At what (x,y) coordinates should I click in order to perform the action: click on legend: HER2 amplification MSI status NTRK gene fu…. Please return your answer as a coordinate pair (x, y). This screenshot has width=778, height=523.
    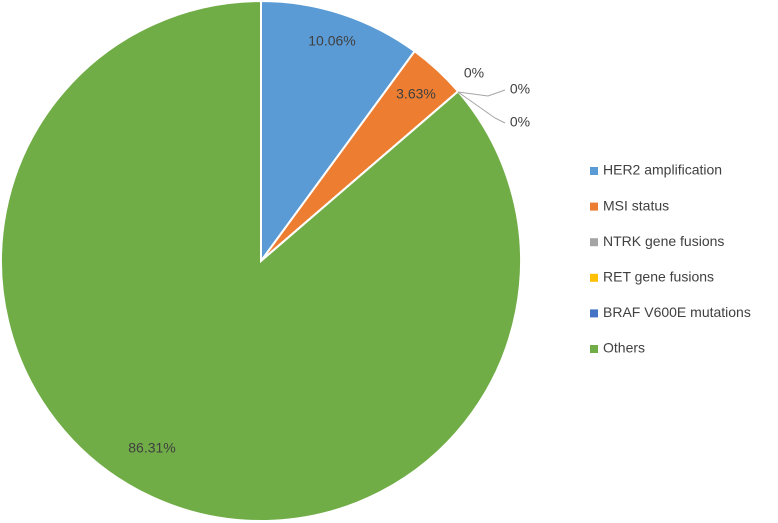
    Looking at the image, I should click on (670, 259).